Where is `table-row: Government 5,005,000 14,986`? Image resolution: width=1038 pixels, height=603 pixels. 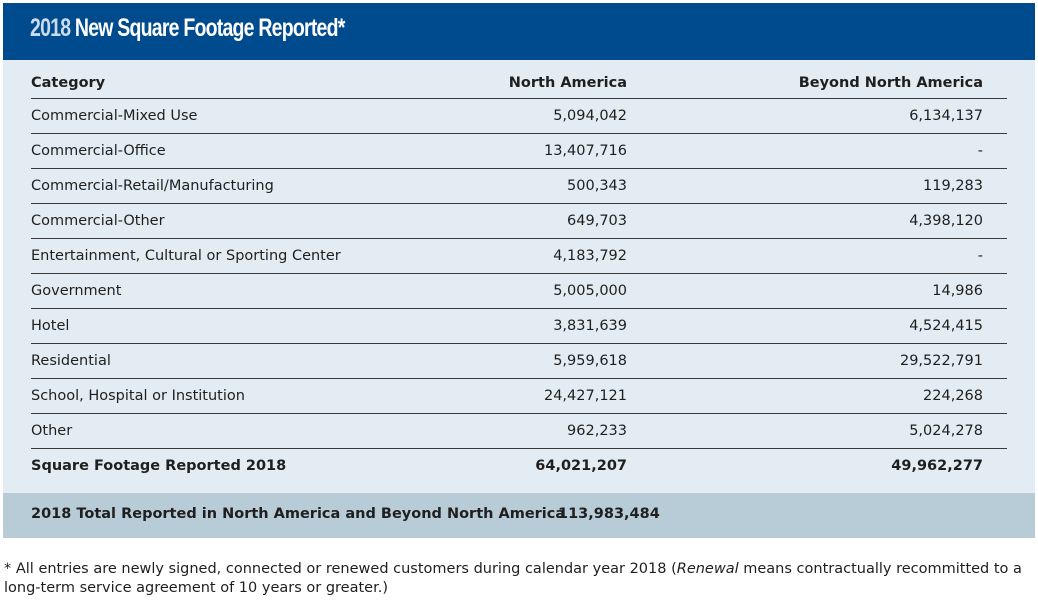
table-row: Government 5,005,000 14,986 is located at coordinates (519, 291).